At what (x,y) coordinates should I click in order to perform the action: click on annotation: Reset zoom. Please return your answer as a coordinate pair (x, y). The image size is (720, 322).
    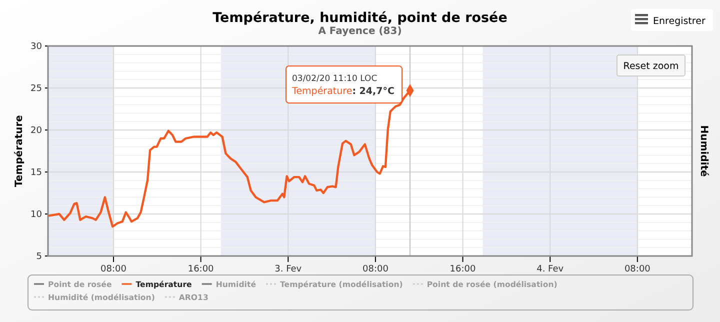
    Looking at the image, I should click on (651, 66).